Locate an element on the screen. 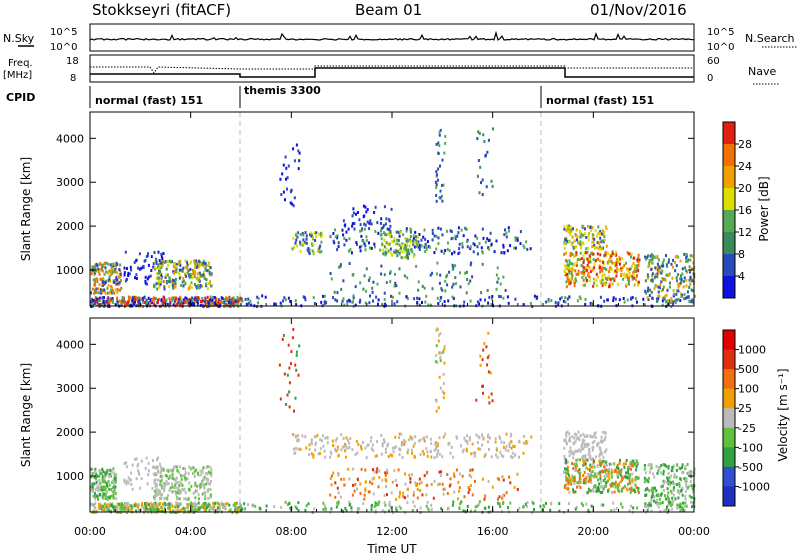 The width and height of the screenshot is (800, 554). nsky-label: N.Sky is located at coordinates (19, 38).